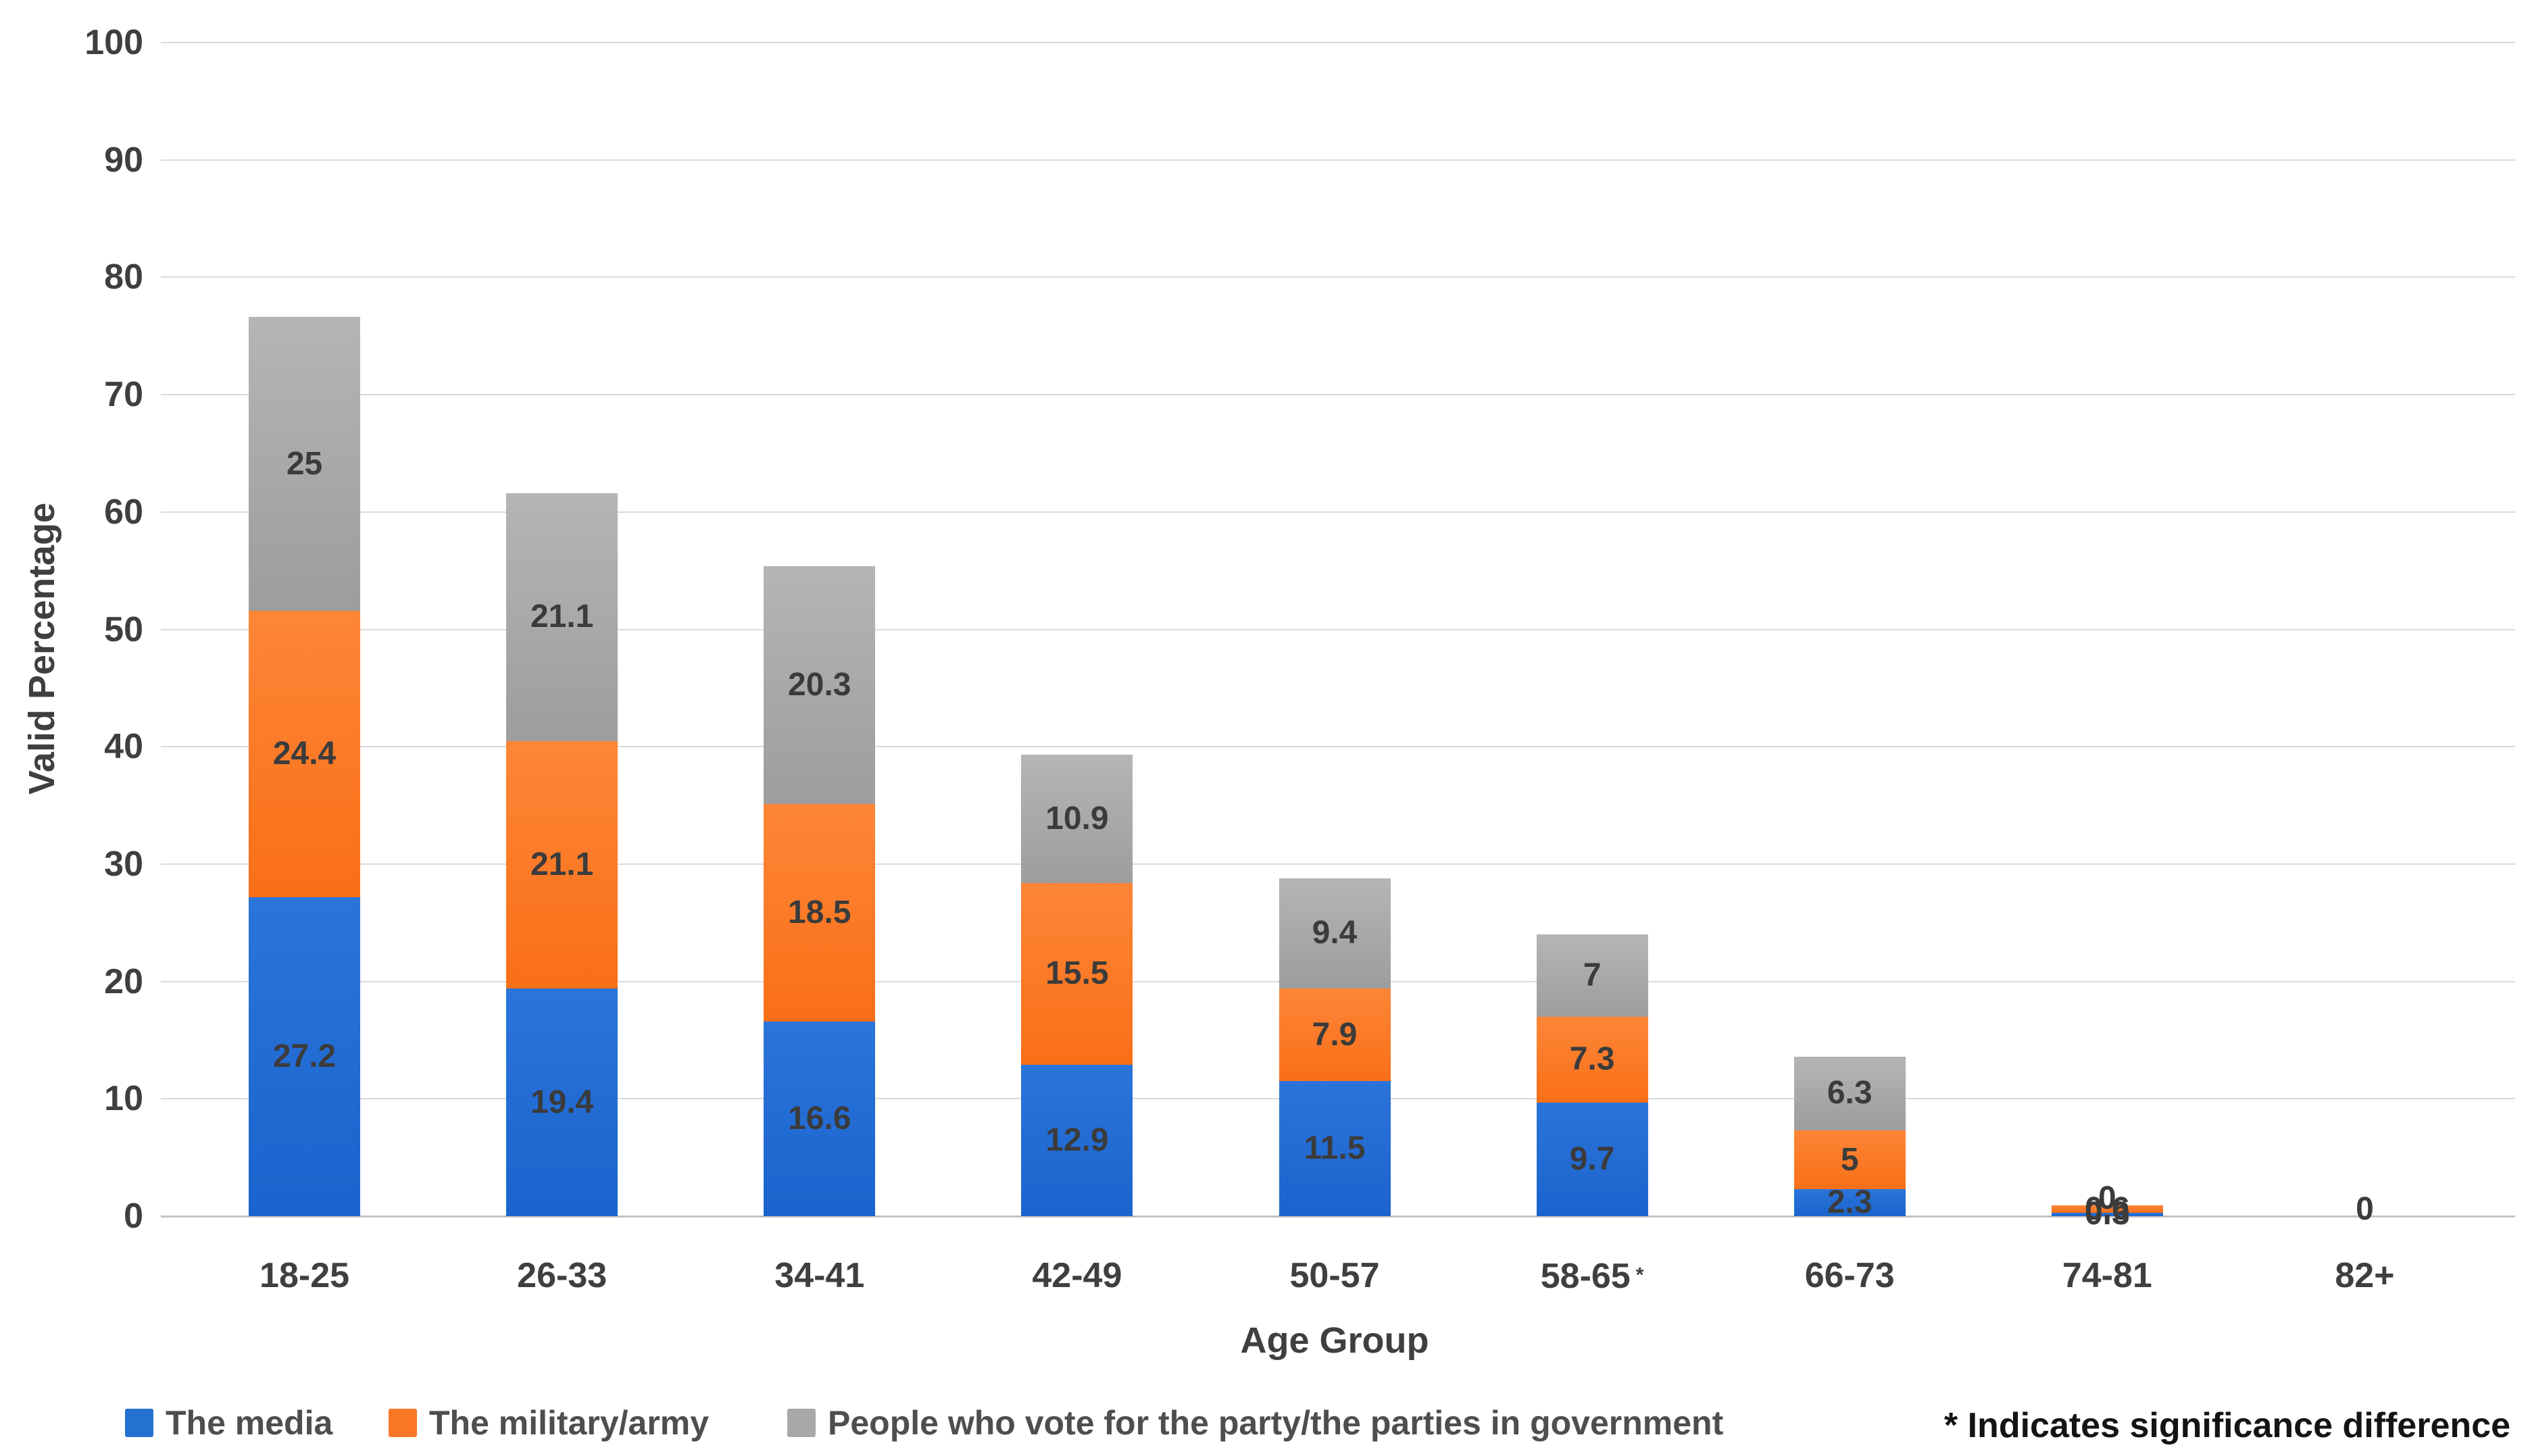  Describe the element at coordinates (1334, 1275) in the screenshot. I see `x-tick-label: 50-57` at that location.